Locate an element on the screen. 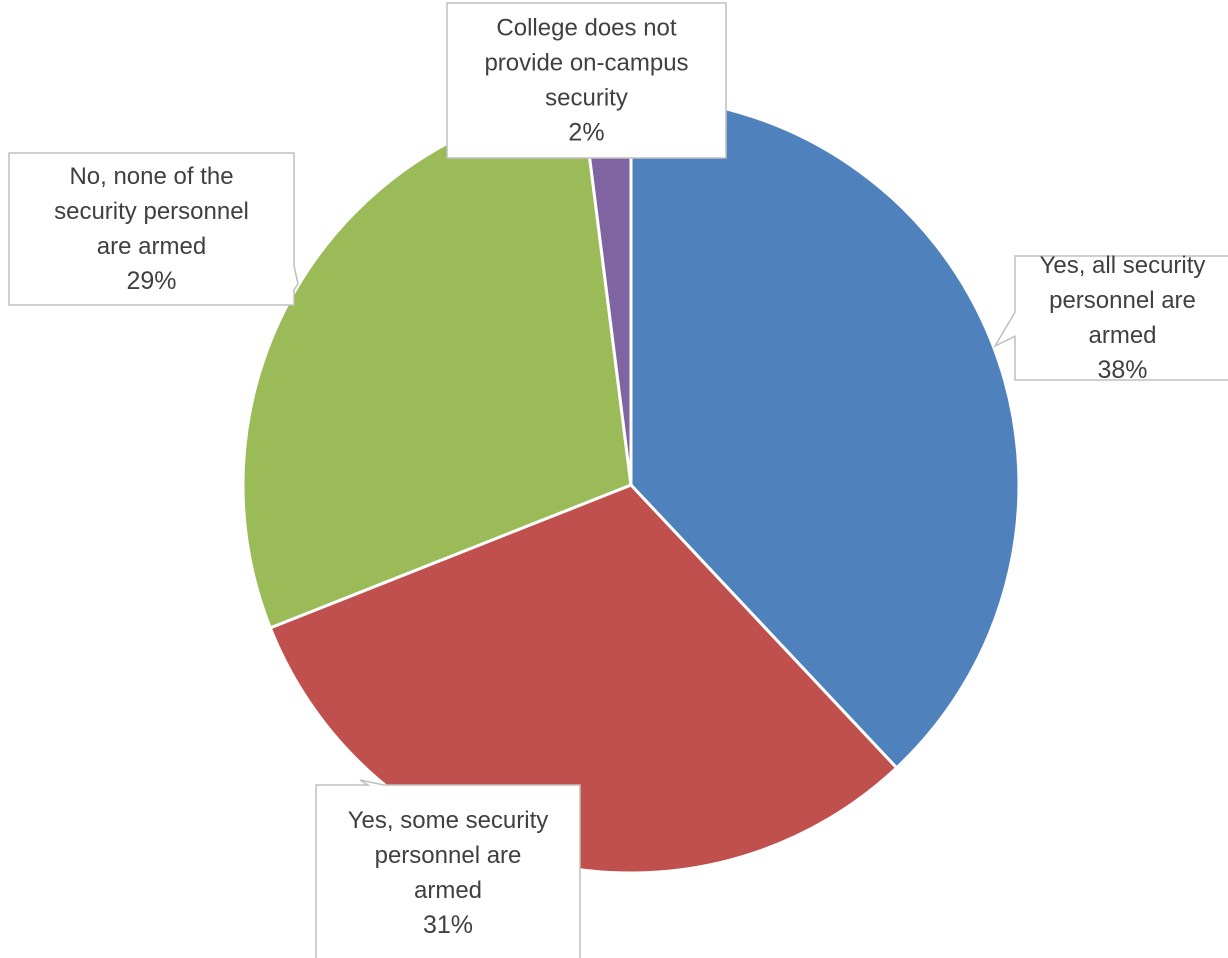 This screenshot has width=1228, height=958. data-label-category: provide on-campus is located at coordinates (586, 63).